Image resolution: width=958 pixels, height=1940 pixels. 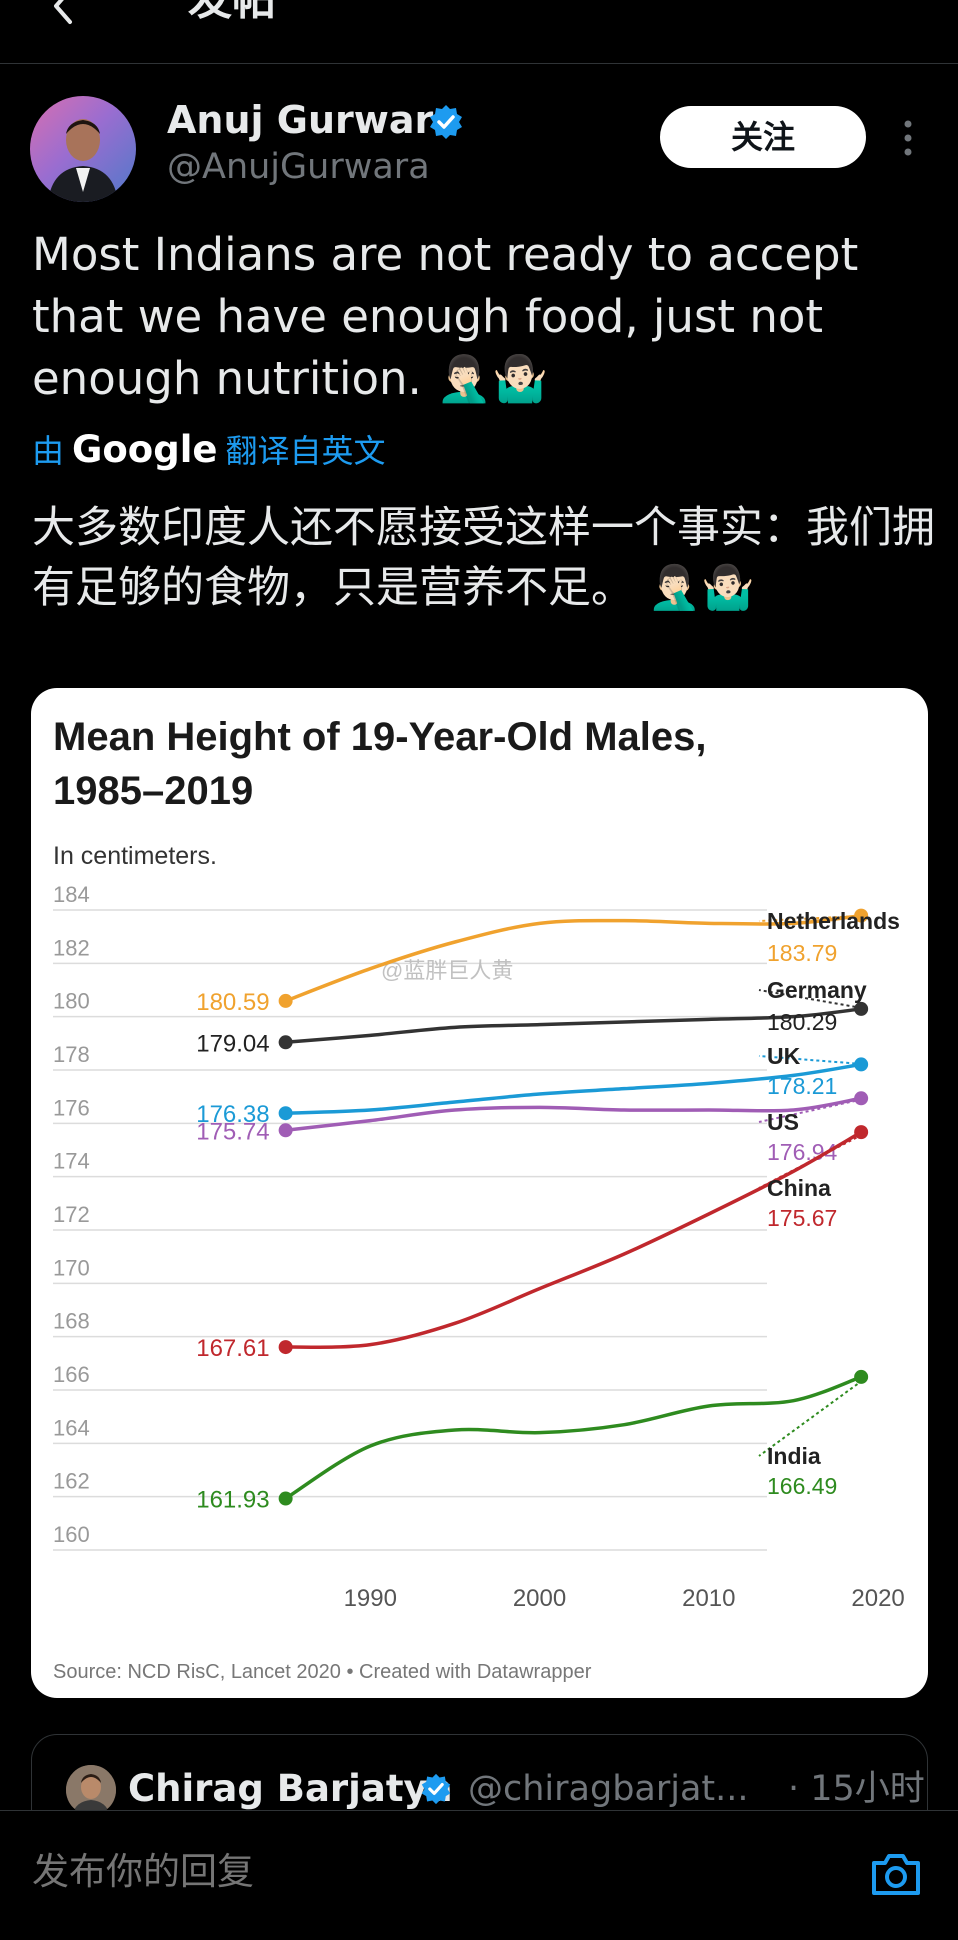 I want to click on series-name-uk: UK, so click(x=784, y=1056).